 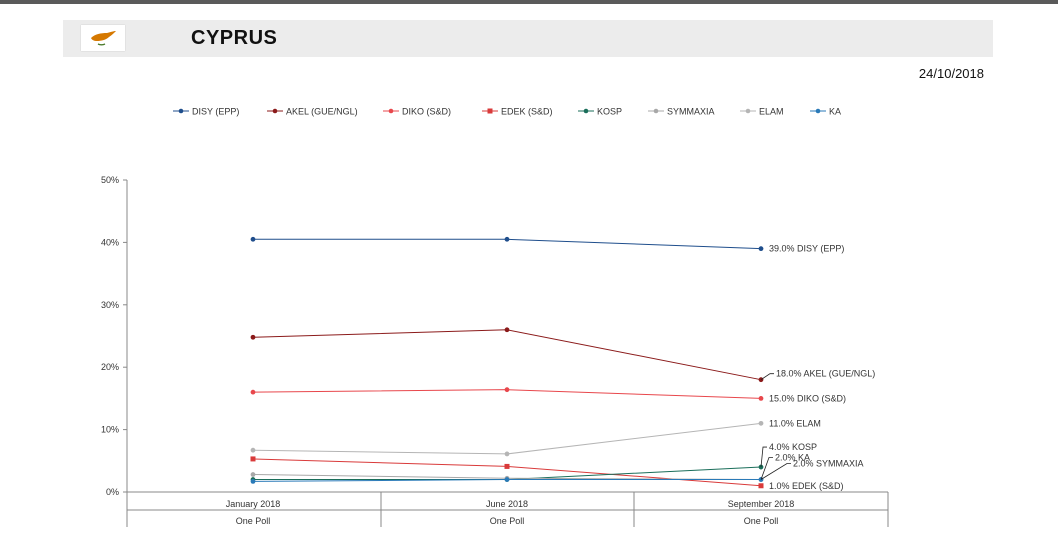 What do you see at coordinates (825, 374) in the screenshot?
I see `end-label-akel-gue-ngl: 18.0% AKEL (GUE/NGL)` at bounding box center [825, 374].